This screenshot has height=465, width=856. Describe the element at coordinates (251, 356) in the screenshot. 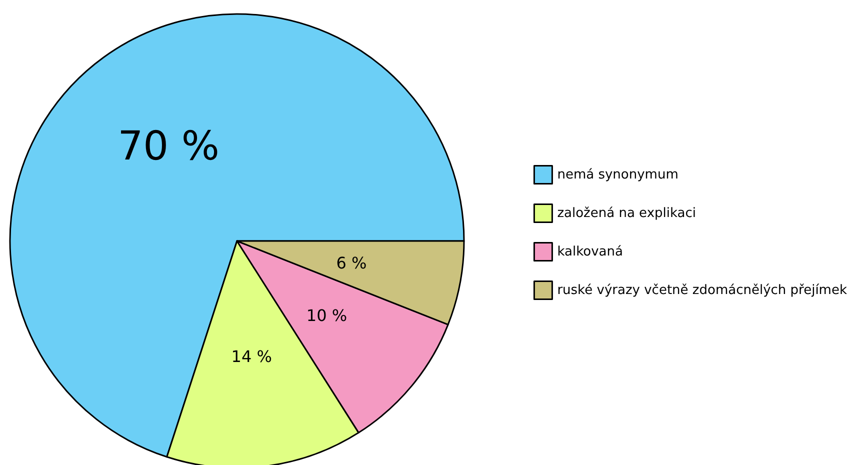

I see `data-label: 14 %` at that location.